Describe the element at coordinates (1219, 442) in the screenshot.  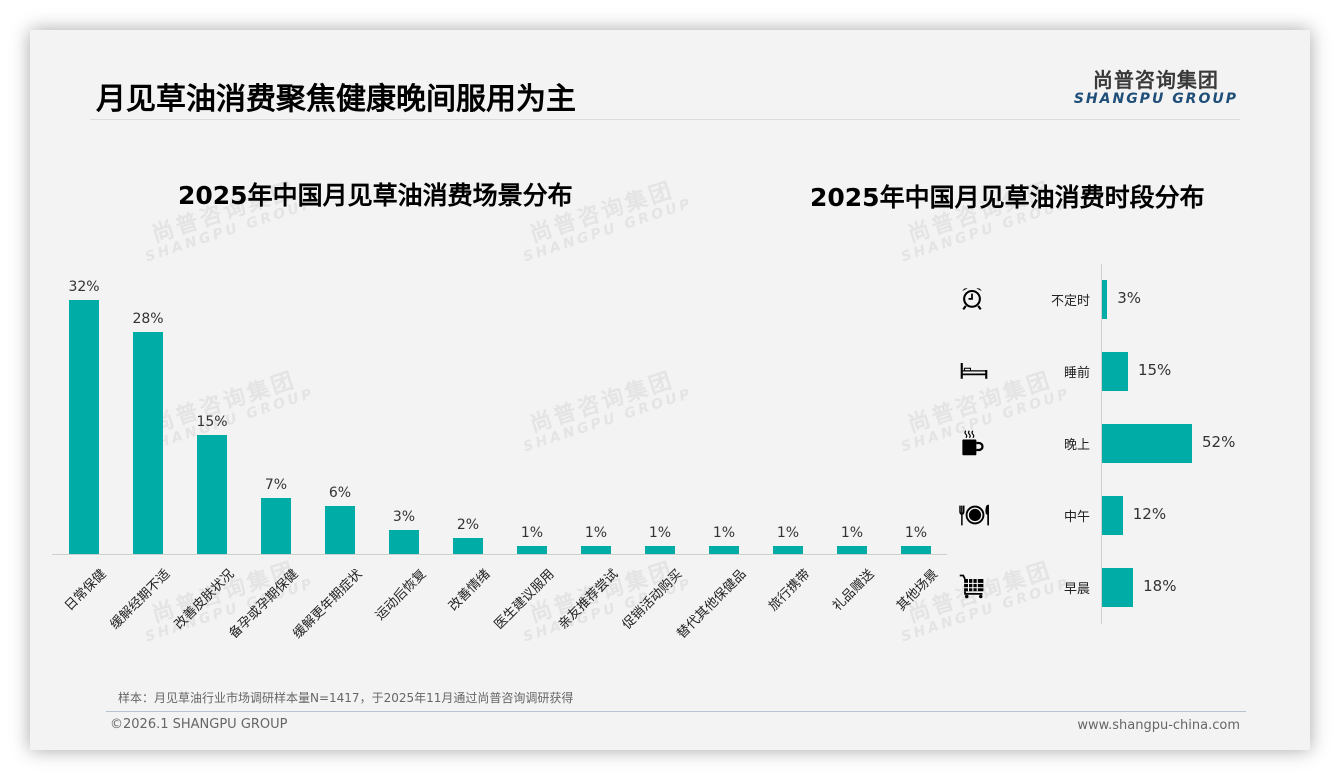
I see `bar-value-label: 52%` at that location.